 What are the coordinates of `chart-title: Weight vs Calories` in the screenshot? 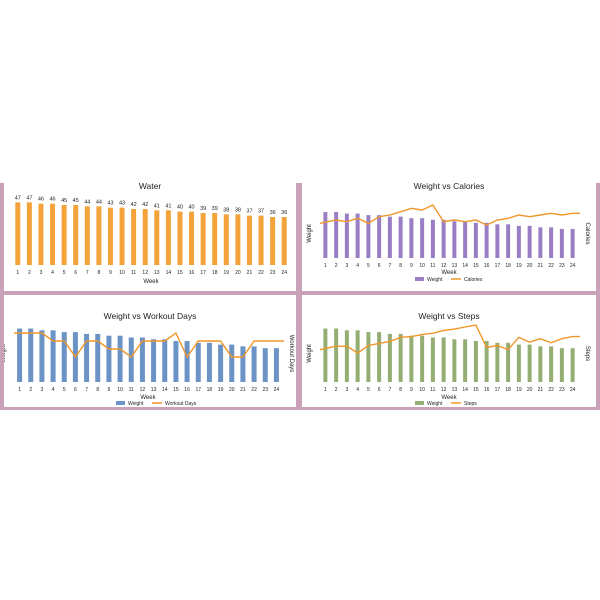 It's located at (449, 187).